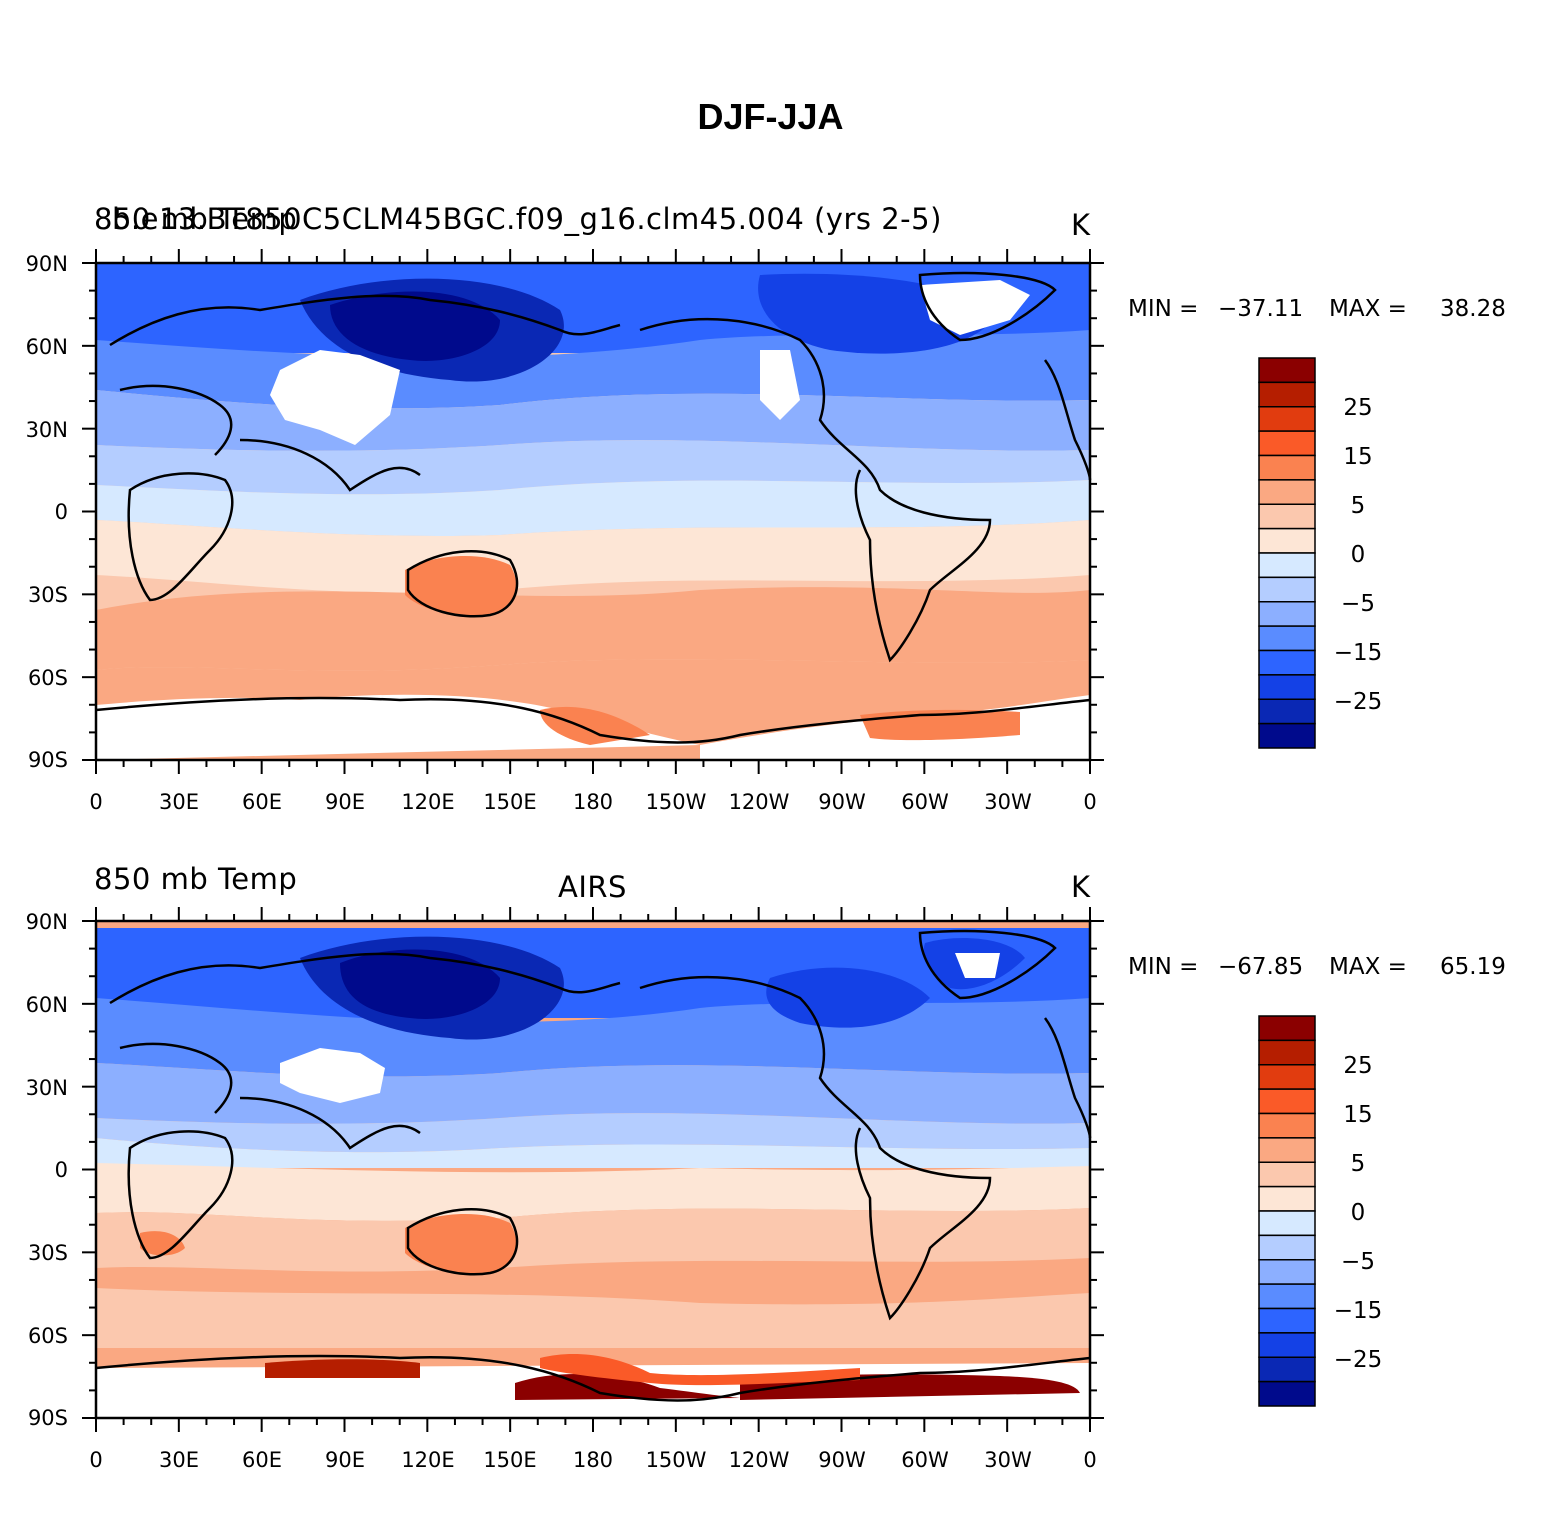  What do you see at coordinates (61, 512) in the screenshot?
I see `lat-label-eq: 0` at bounding box center [61, 512].